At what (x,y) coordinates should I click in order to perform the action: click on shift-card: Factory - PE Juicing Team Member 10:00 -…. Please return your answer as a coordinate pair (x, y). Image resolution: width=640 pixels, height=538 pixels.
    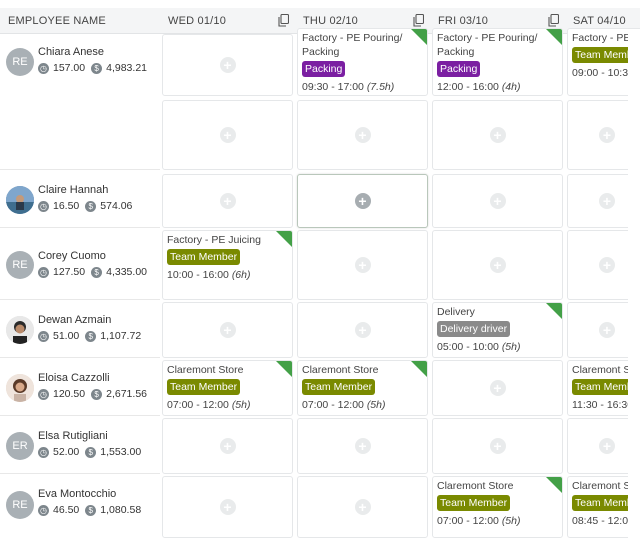
    Looking at the image, I should click on (227, 265).